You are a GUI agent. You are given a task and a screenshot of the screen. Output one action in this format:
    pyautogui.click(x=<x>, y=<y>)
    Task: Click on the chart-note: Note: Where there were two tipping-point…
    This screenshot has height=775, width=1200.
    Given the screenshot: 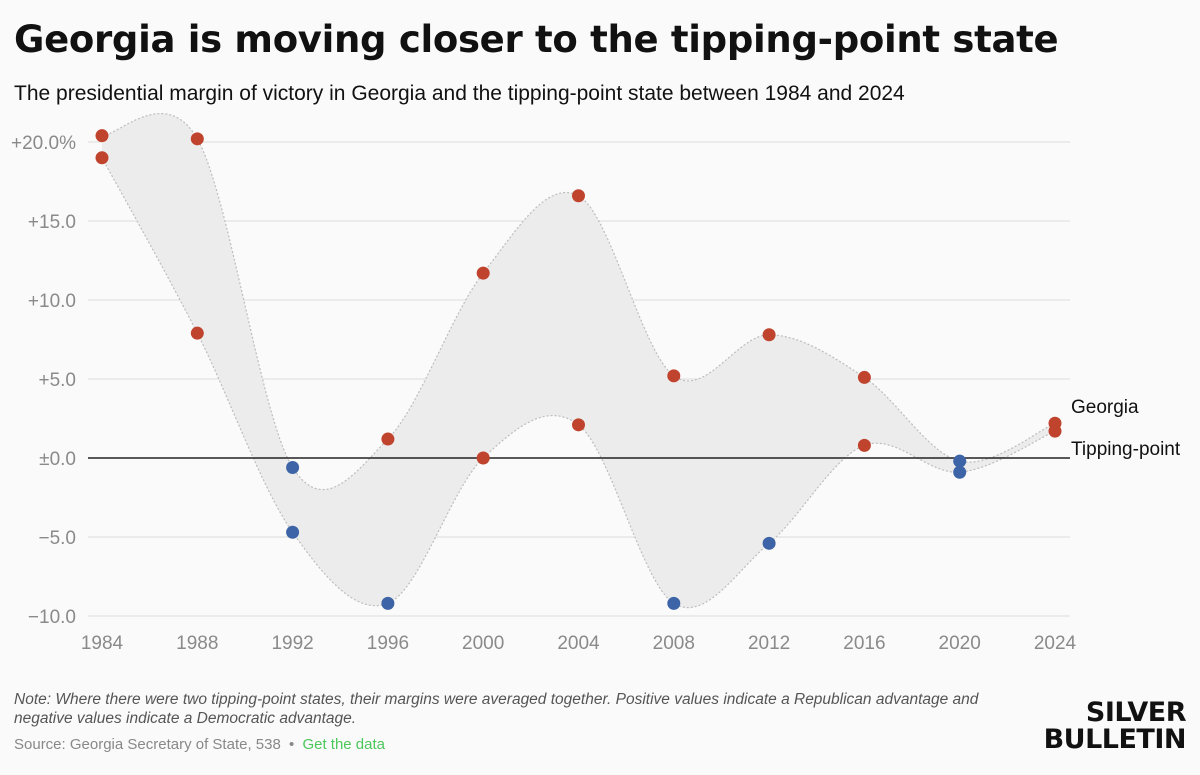 What is the action you would take?
    pyautogui.click(x=496, y=709)
    